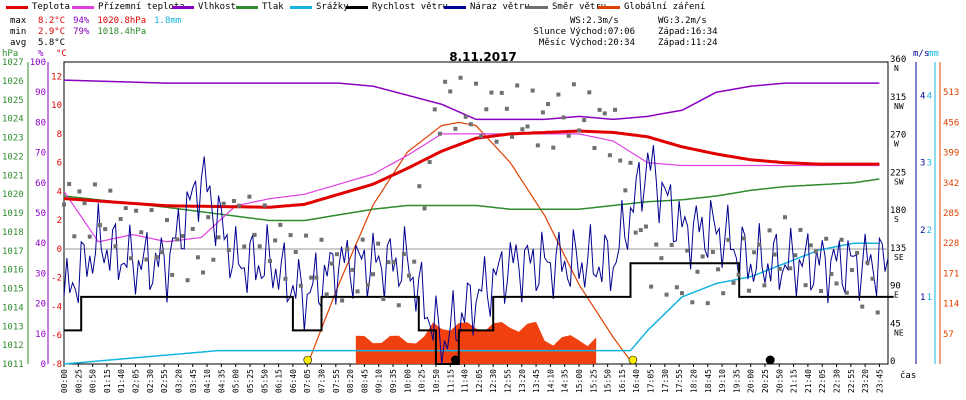  What do you see at coordinates (40, 154) in the screenshot?
I see `percent-tick-label: 70` at bounding box center [40, 154].